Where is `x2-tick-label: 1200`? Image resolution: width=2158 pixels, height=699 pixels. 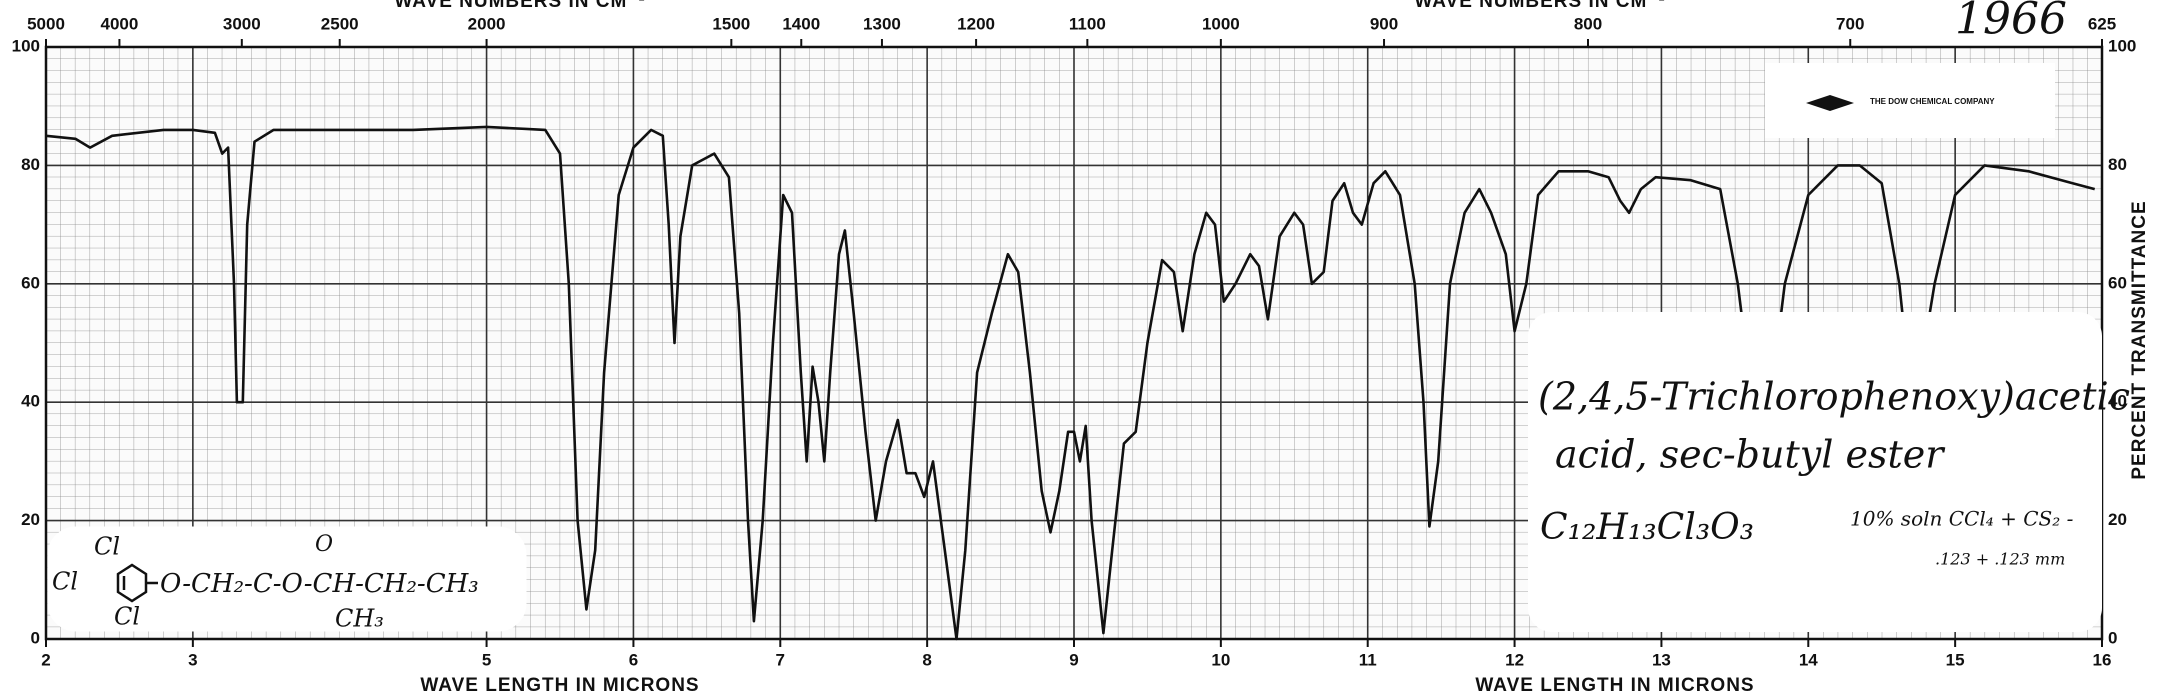 x2-tick-label: 1200 is located at coordinates (976, 23).